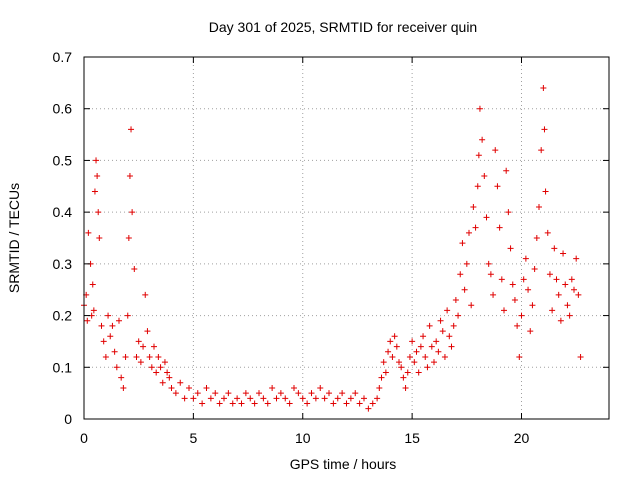  What do you see at coordinates (84, 438) in the screenshot?
I see `x-tick-label: 0` at bounding box center [84, 438].